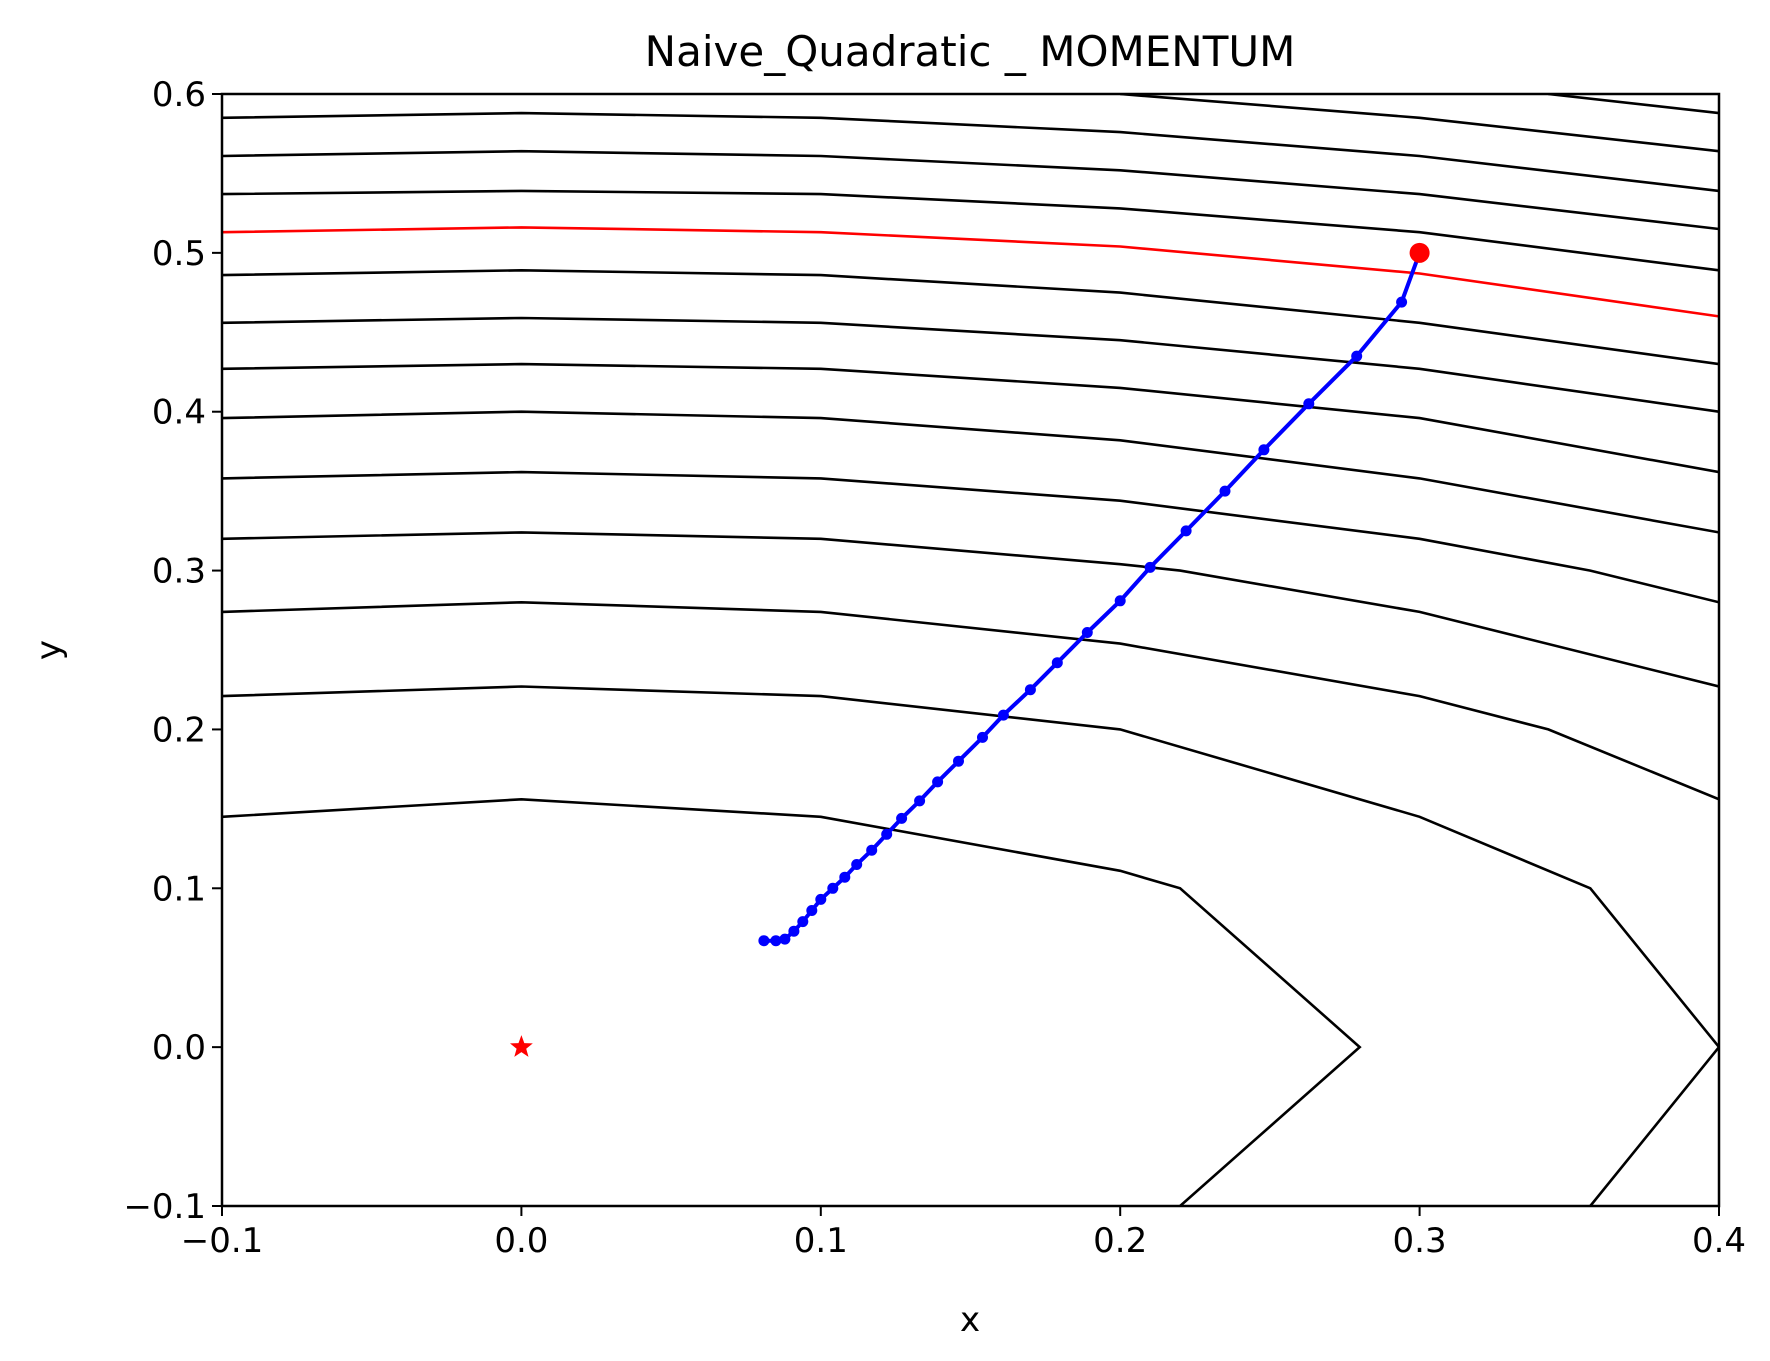 The width and height of the screenshot is (1770, 1361). What do you see at coordinates (179, 95) in the screenshot?
I see `y-tick-label: 0.6` at bounding box center [179, 95].